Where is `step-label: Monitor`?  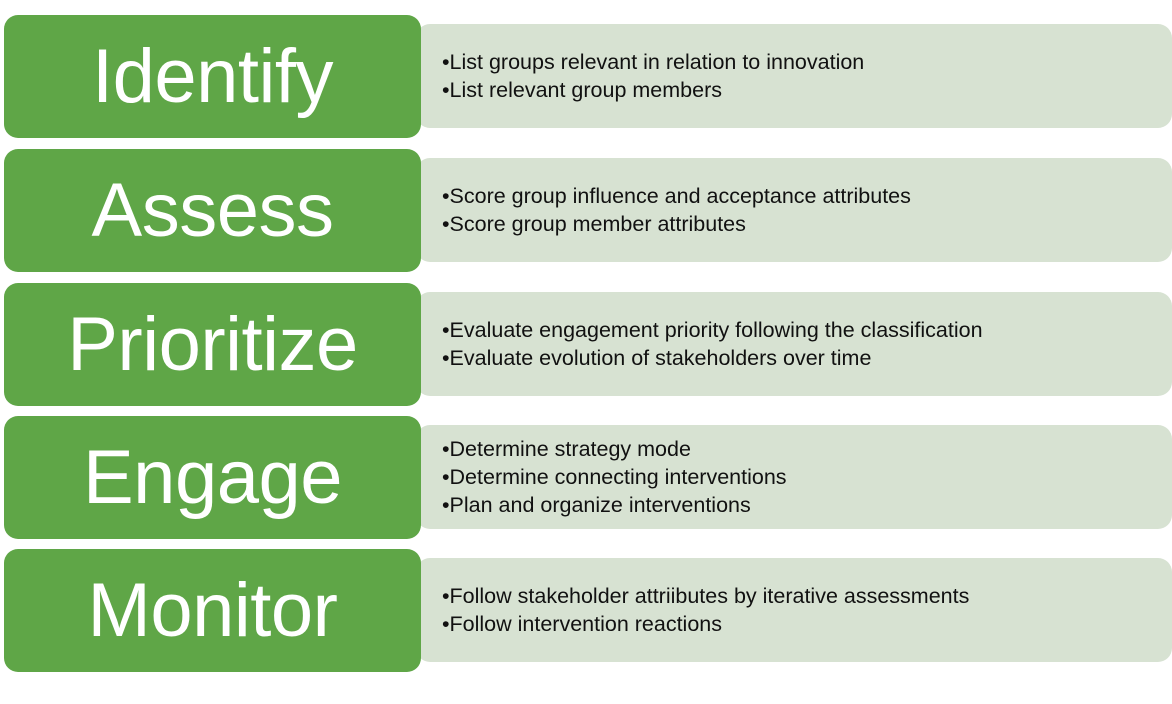 step-label: Monitor is located at coordinates (212, 610).